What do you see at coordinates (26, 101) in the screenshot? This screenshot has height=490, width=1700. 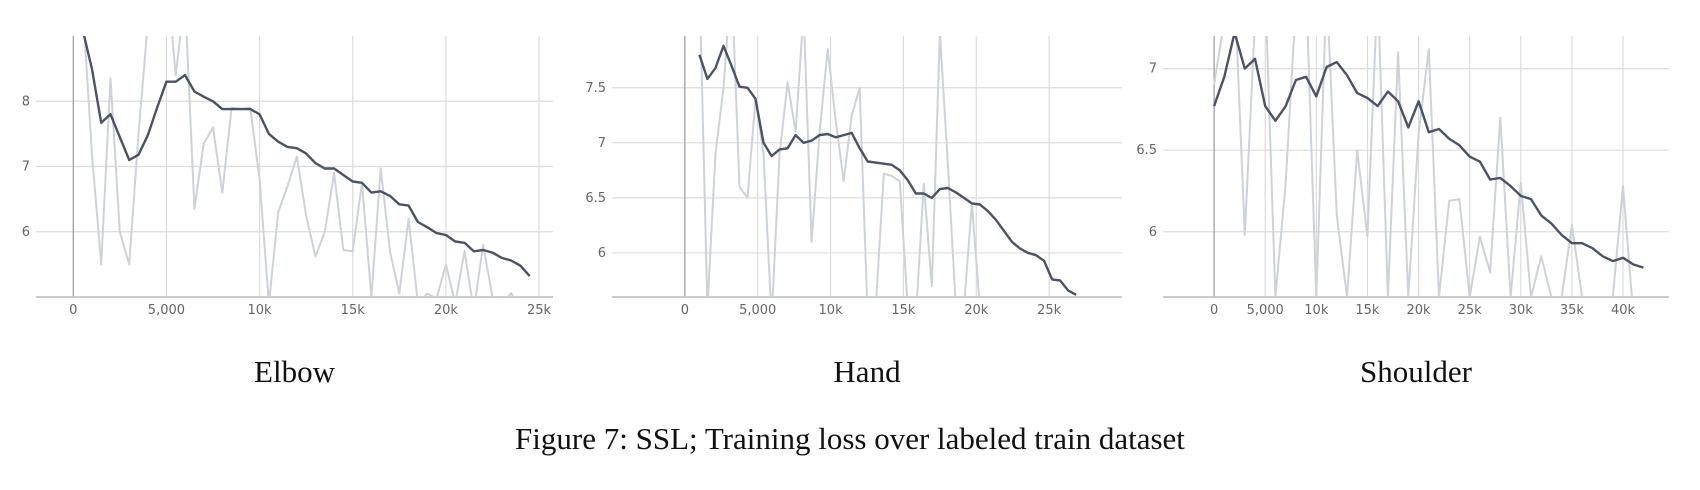 I see `y-tick-label: 8` at bounding box center [26, 101].